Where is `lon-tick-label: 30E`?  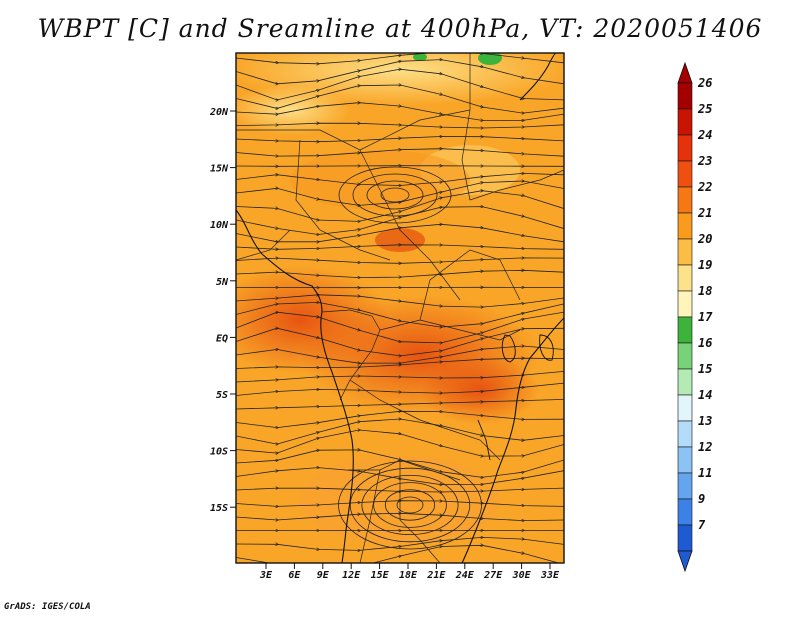
lon-tick-label: 30E is located at coordinates (522, 575).